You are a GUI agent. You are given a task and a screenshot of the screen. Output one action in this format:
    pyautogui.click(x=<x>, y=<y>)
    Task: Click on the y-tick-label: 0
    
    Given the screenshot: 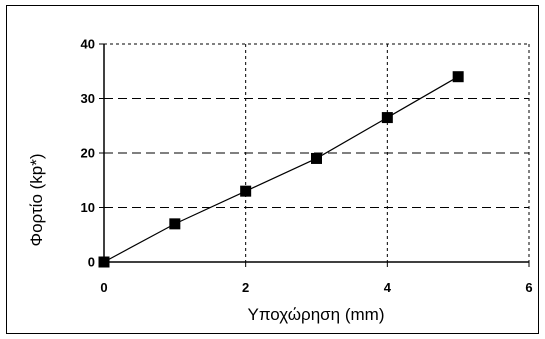 What is the action you would take?
    pyautogui.click(x=91, y=262)
    